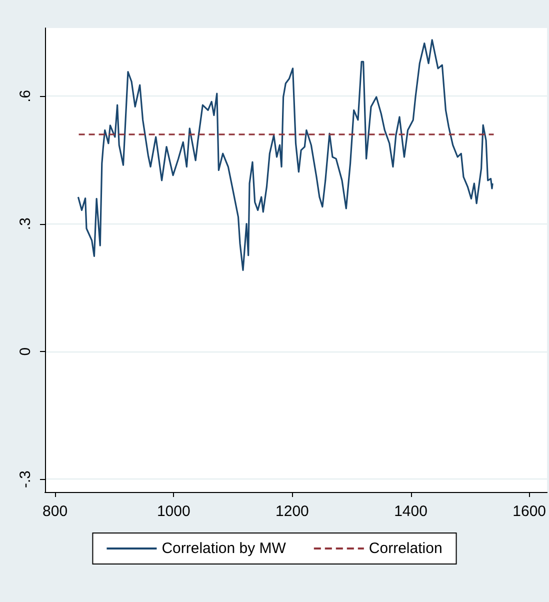 The image size is (549, 602). Describe the element at coordinates (292, 511) in the screenshot. I see `x-tick-label: 1200` at that location.